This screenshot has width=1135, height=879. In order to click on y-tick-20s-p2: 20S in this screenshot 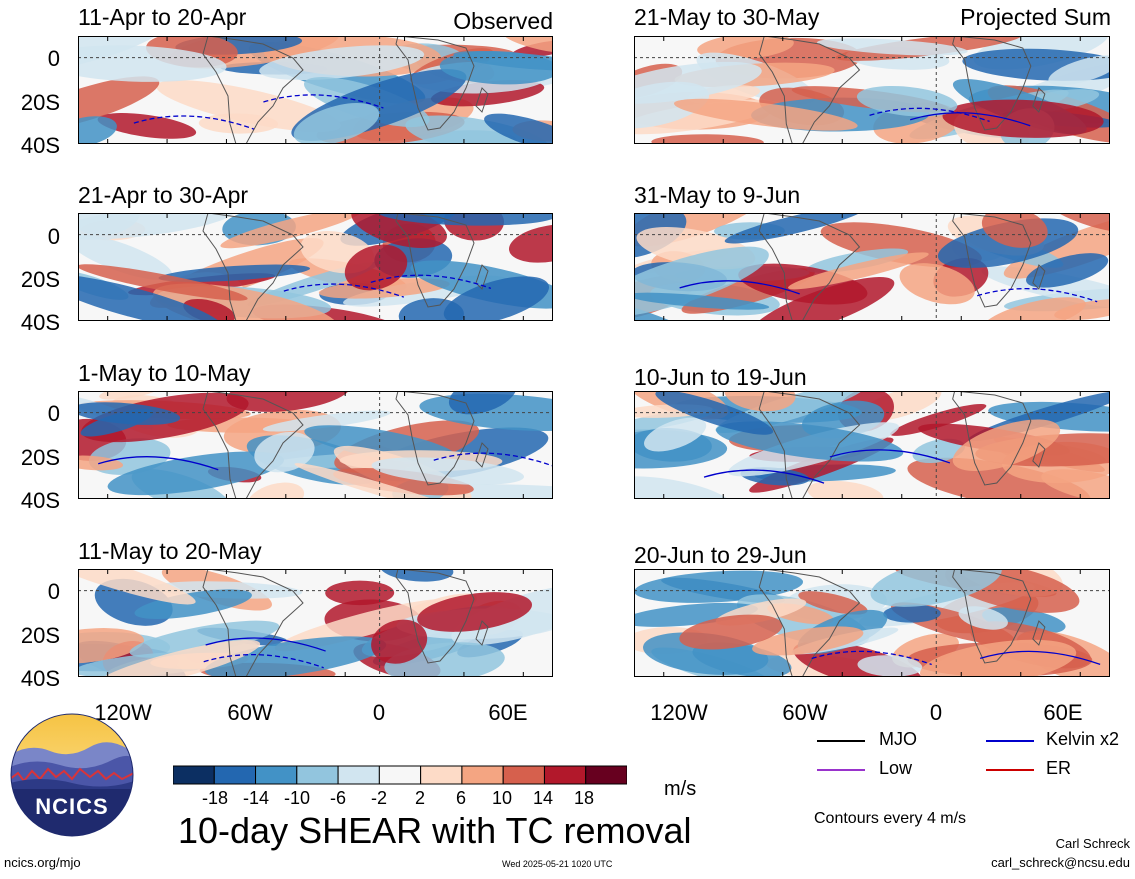, I will do `click(40, 279)`.